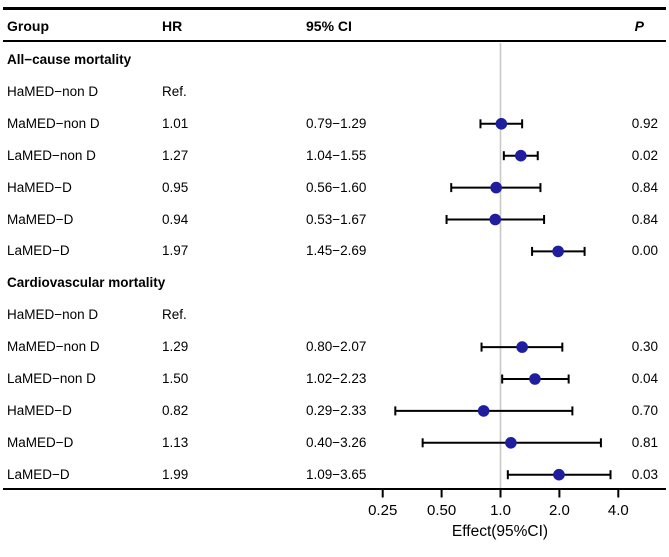 This screenshot has width=669, height=557. Describe the element at coordinates (86, 283) in the screenshot. I see `section-label: Cardiovascular mortality` at that location.